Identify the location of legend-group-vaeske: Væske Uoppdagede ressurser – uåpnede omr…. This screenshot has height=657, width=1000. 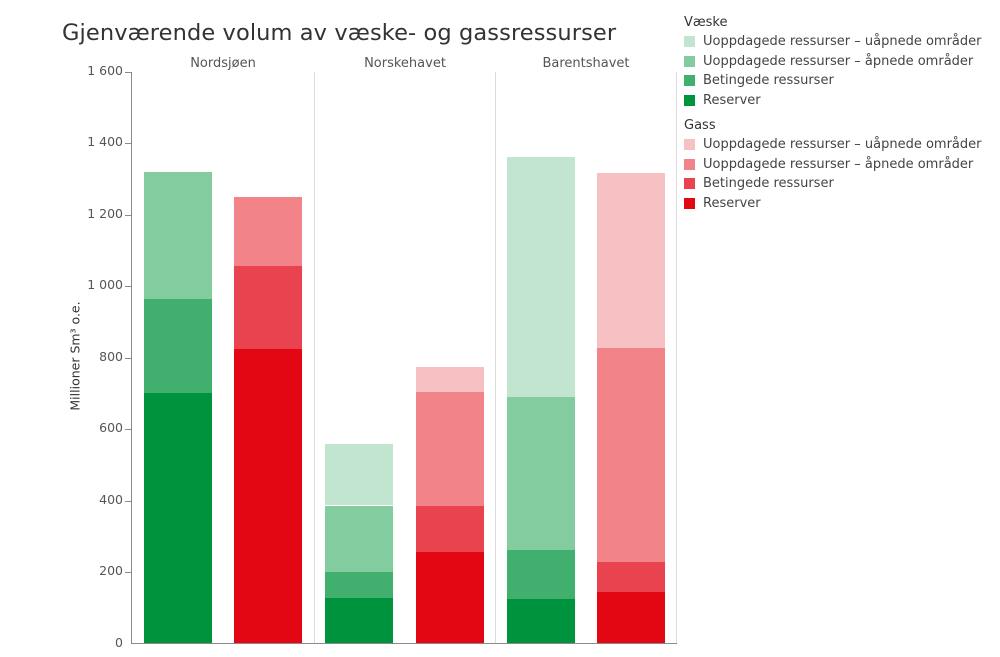
(833, 62).